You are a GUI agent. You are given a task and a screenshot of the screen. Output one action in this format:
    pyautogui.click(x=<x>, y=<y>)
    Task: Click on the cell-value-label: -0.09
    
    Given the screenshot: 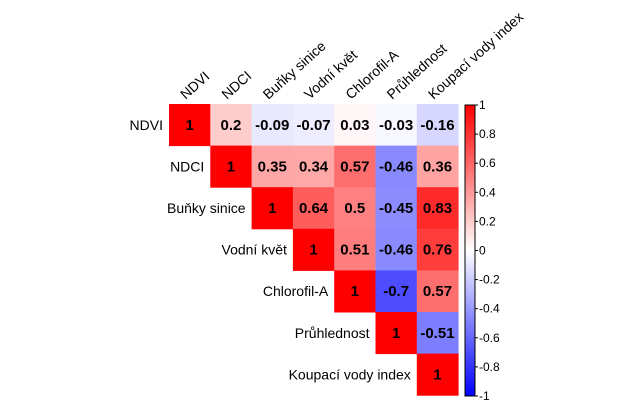 What is the action you would take?
    pyautogui.click(x=272, y=125)
    